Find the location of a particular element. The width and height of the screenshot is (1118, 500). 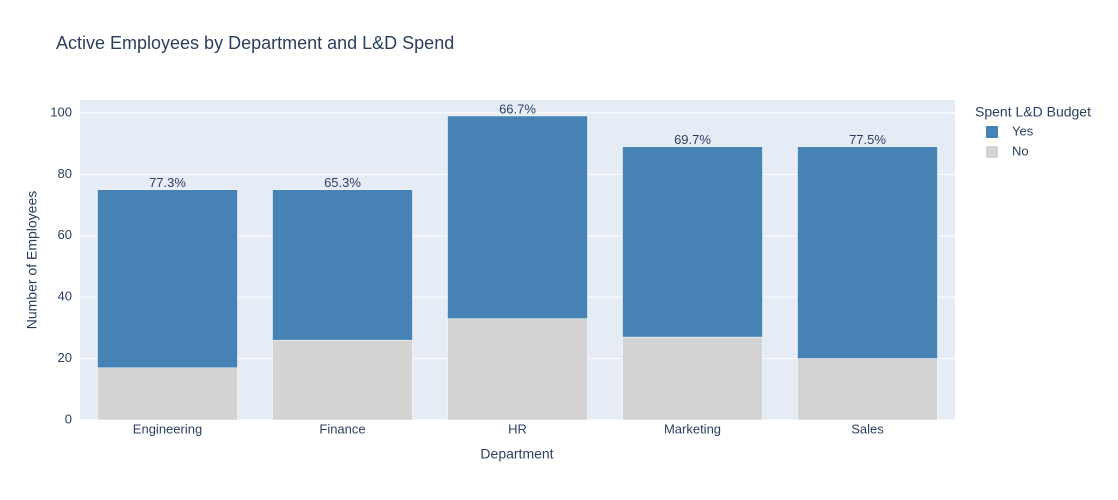

x-tick-label: HR is located at coordinates (517, 428).